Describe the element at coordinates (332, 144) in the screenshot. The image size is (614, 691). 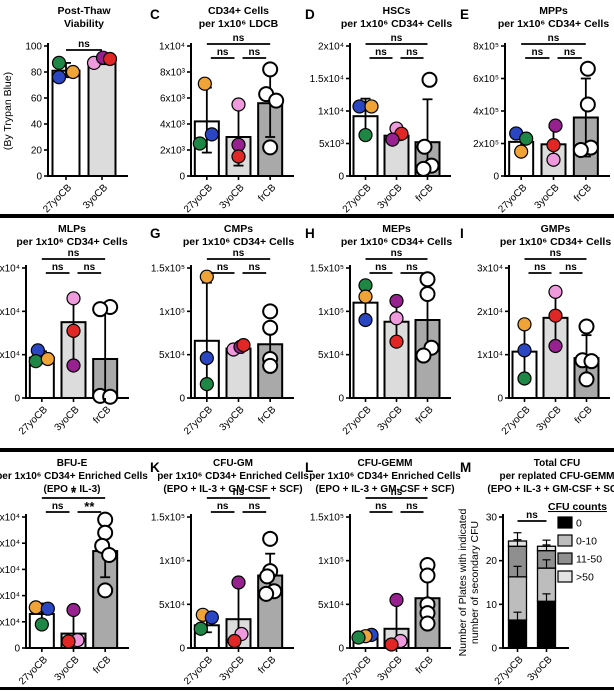
I see `y-tick-label: 5x10³` at that location.